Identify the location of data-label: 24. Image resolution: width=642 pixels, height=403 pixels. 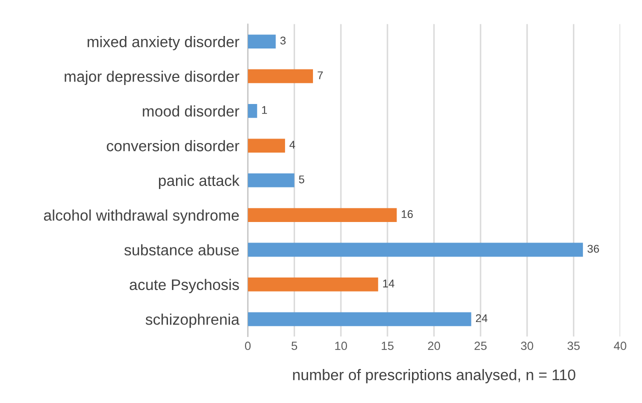
(482, 318).